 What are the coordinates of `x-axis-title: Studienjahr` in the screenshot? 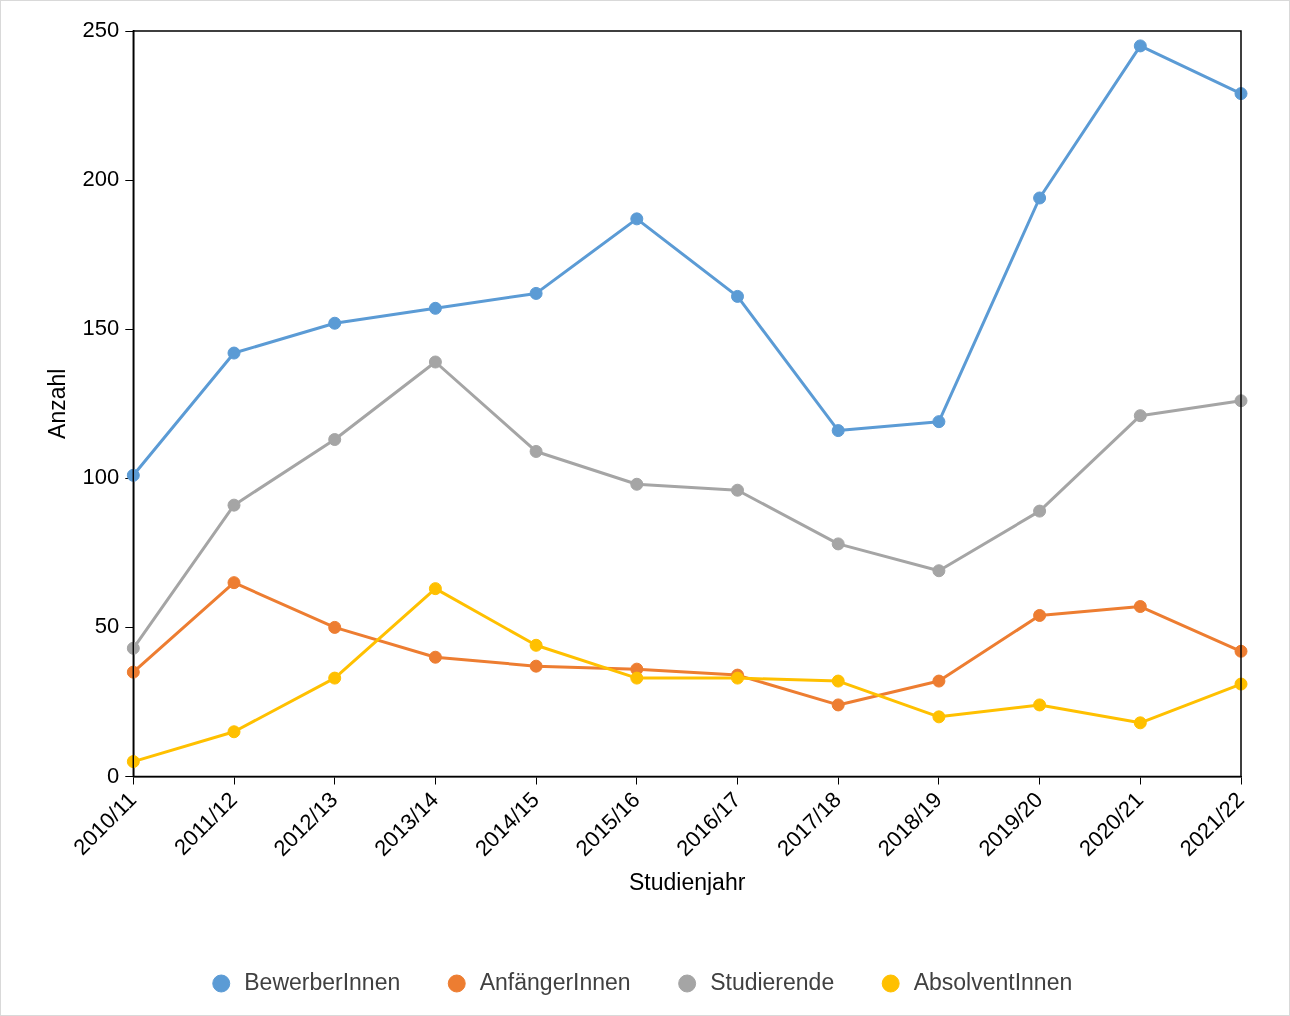 It's located at (687, 881).